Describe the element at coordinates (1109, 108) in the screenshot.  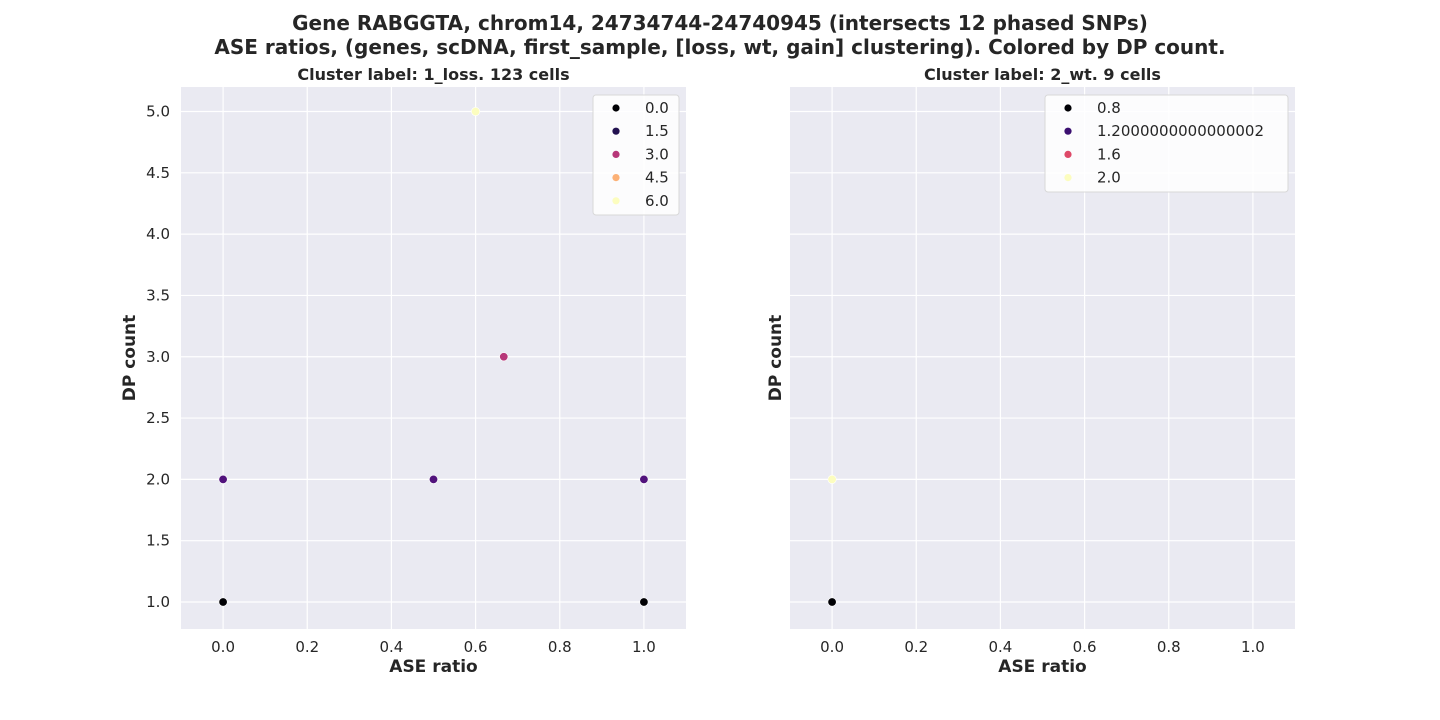
I see `legend-label: 0.8` at that location.